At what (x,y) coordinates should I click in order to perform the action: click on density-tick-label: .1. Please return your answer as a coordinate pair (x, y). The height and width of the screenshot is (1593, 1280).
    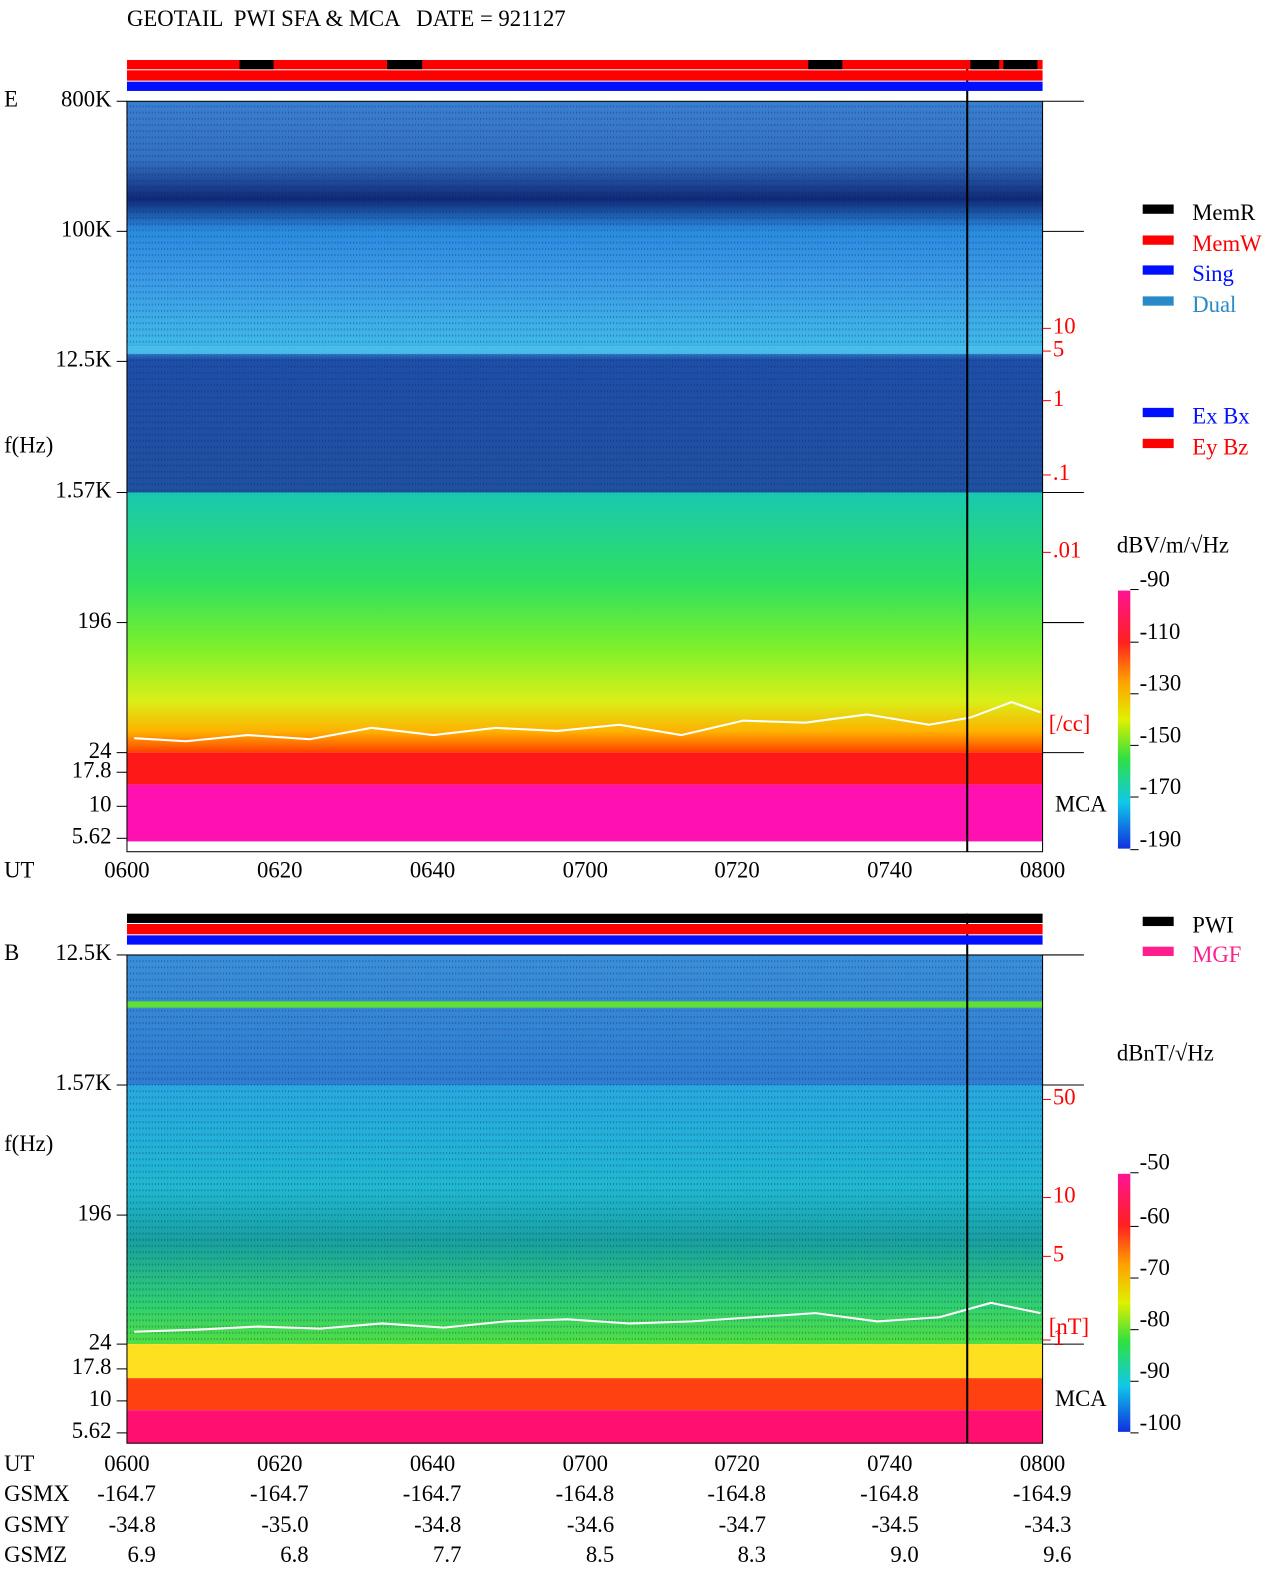
    Looking at the image, I should click on (1061, 472).